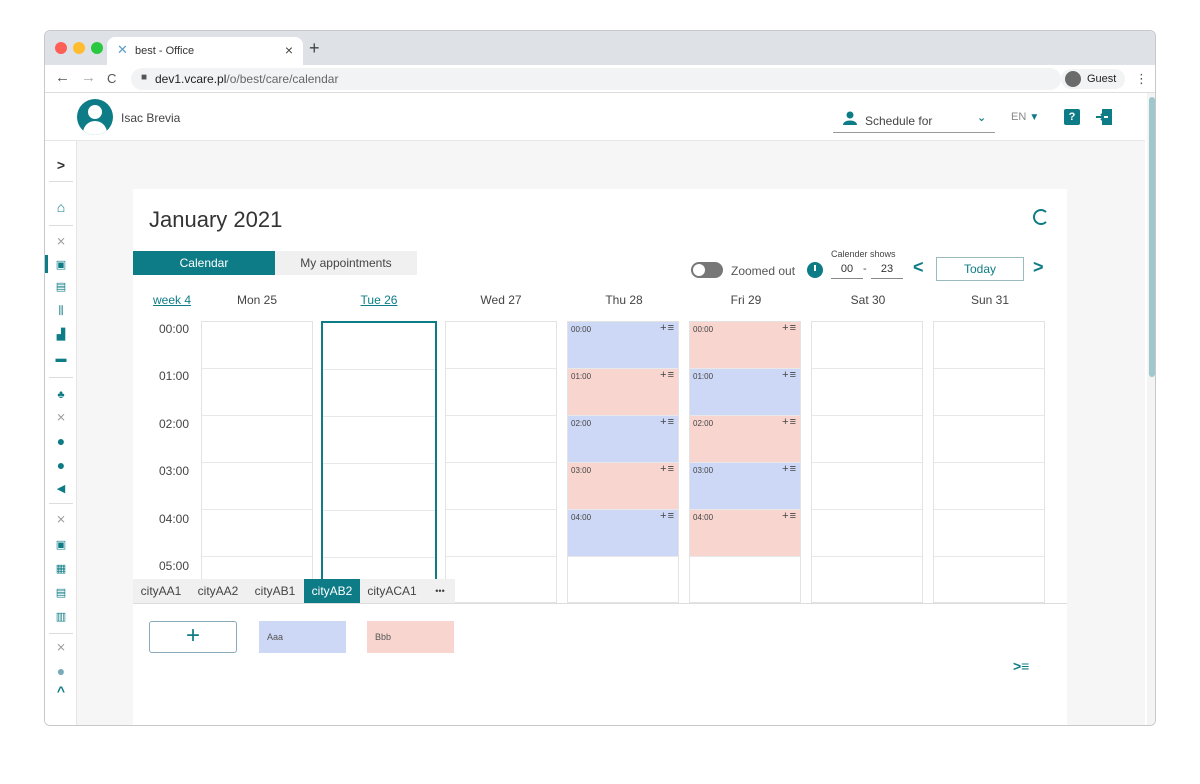  What do you see at coordinates (61, 545) in the screenshot?
I see `calendar-day-icon: ▣` at bounding box center [61, 545].